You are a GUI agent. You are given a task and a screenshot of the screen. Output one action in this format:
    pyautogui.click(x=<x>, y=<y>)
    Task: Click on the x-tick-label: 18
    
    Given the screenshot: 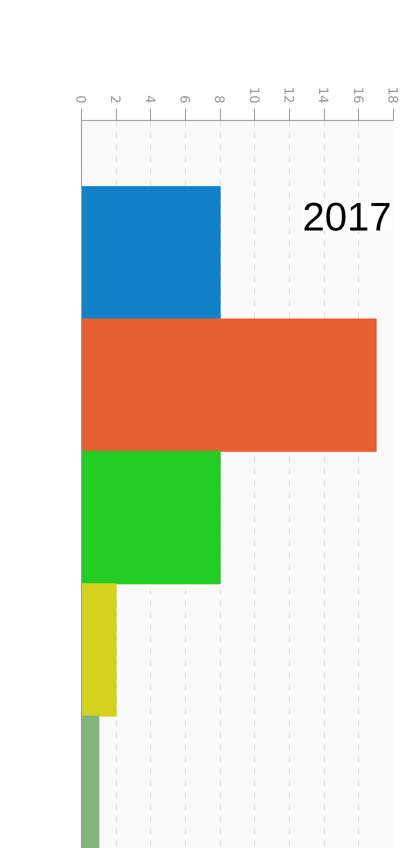 What is the action you would take?
    pyautogui.click(x=392, y=95)
    